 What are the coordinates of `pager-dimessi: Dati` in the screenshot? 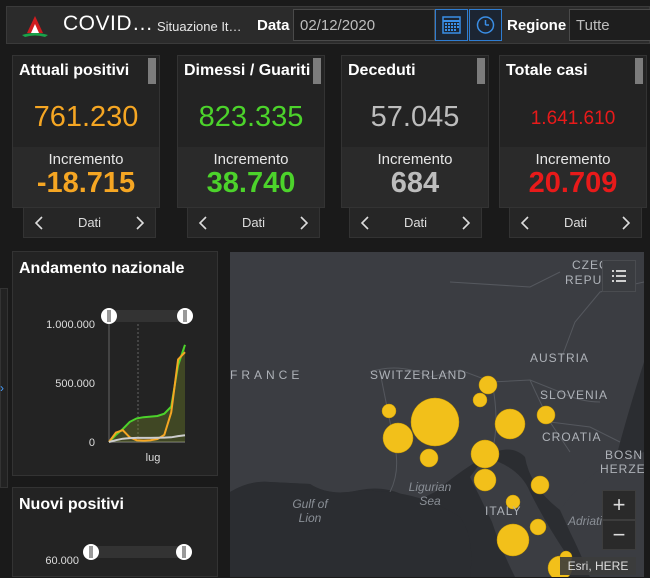 It's located at (253, 222).